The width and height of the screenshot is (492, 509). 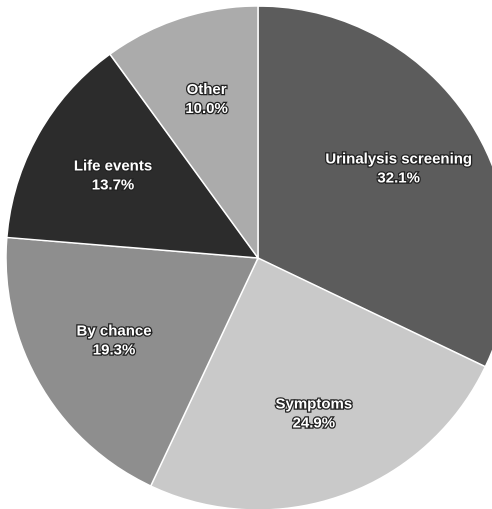 I want to click on slice-value-label: 24.9%, so click(x=314, y=423).